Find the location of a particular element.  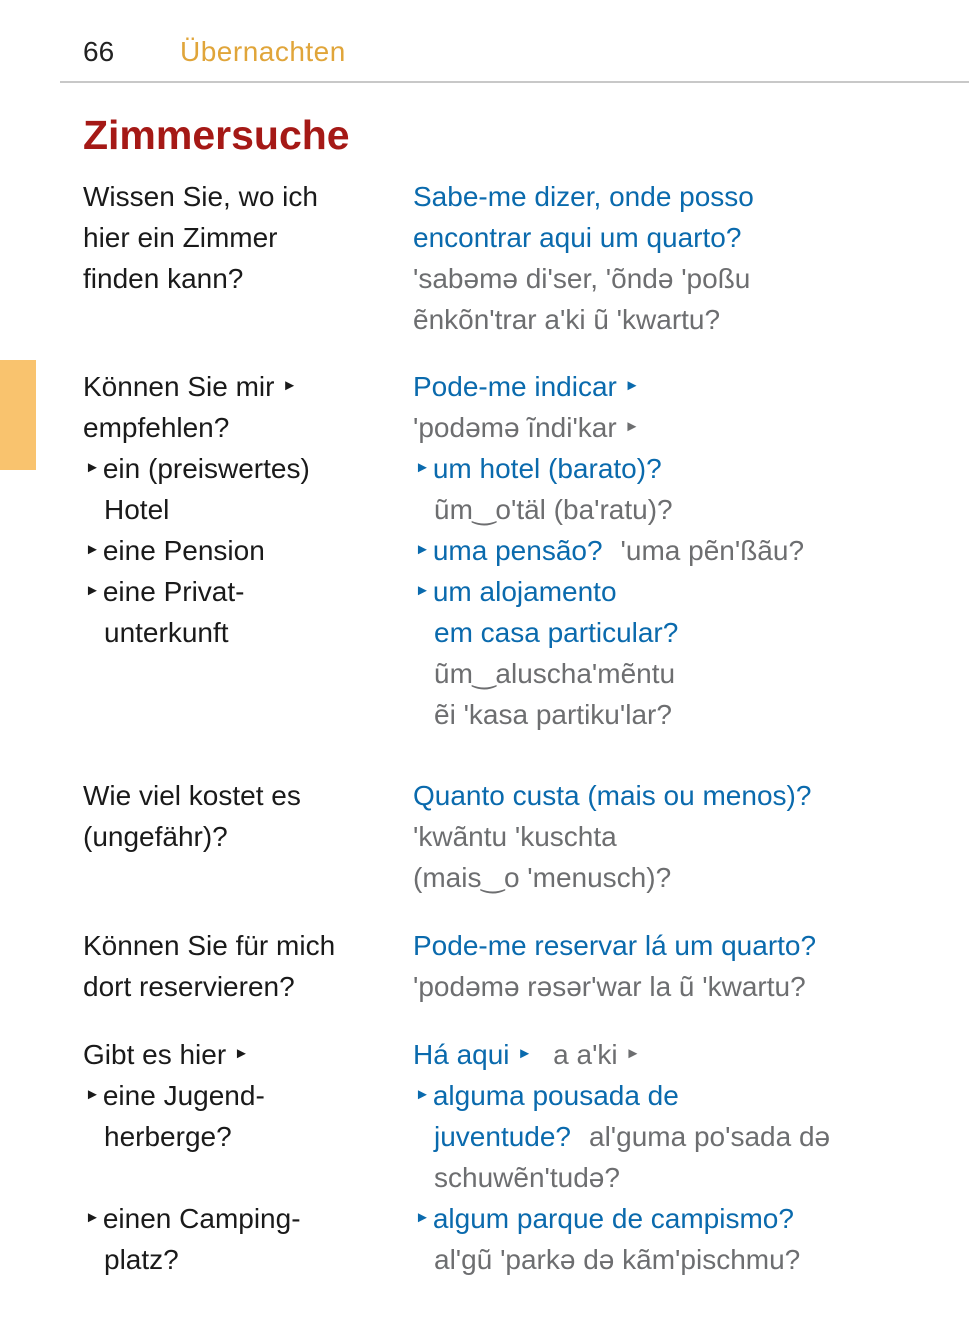

portuguese-phrase: um hotel (barato)? is located at coordinates (547, 468).